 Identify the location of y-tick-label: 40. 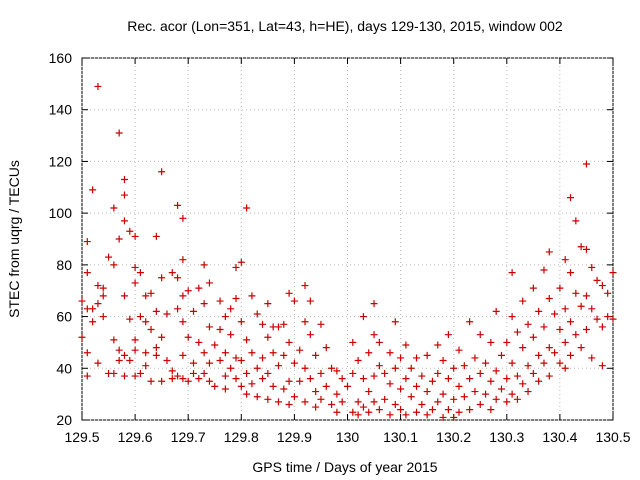
(64, 368).